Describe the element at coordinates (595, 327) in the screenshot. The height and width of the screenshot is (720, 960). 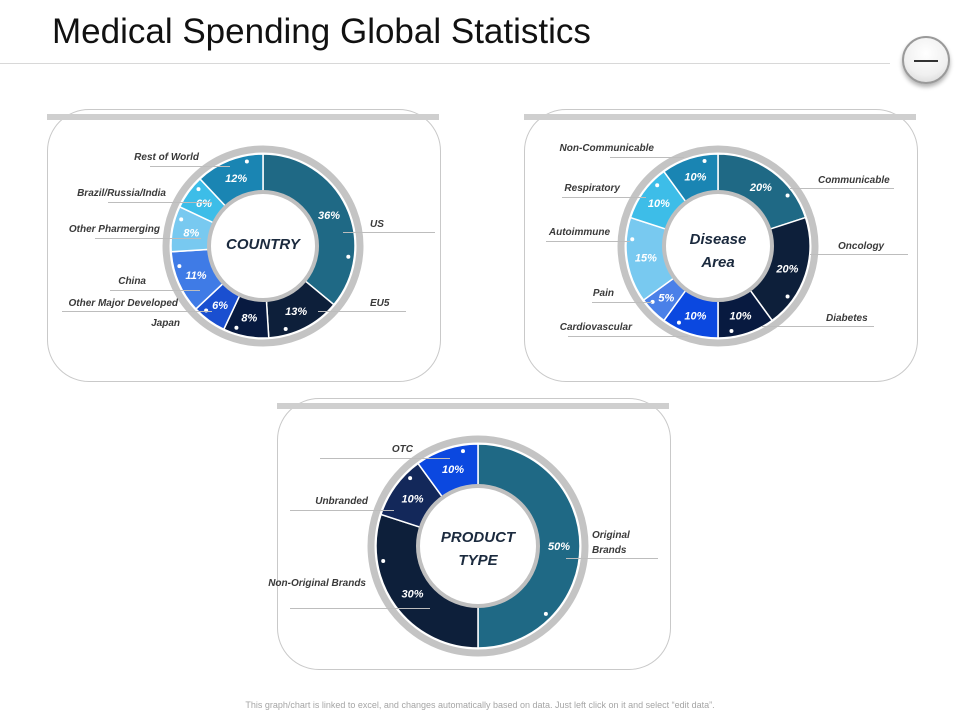
I see `label-cardiovascular: Cardiovascular` at that location.